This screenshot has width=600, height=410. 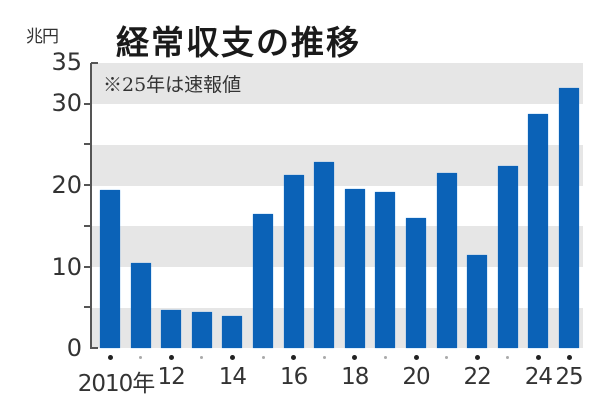 What do you see at coordinates (416, 377) in the screenshot?
I see `x-label: 20` at bounding box center [416, 377].